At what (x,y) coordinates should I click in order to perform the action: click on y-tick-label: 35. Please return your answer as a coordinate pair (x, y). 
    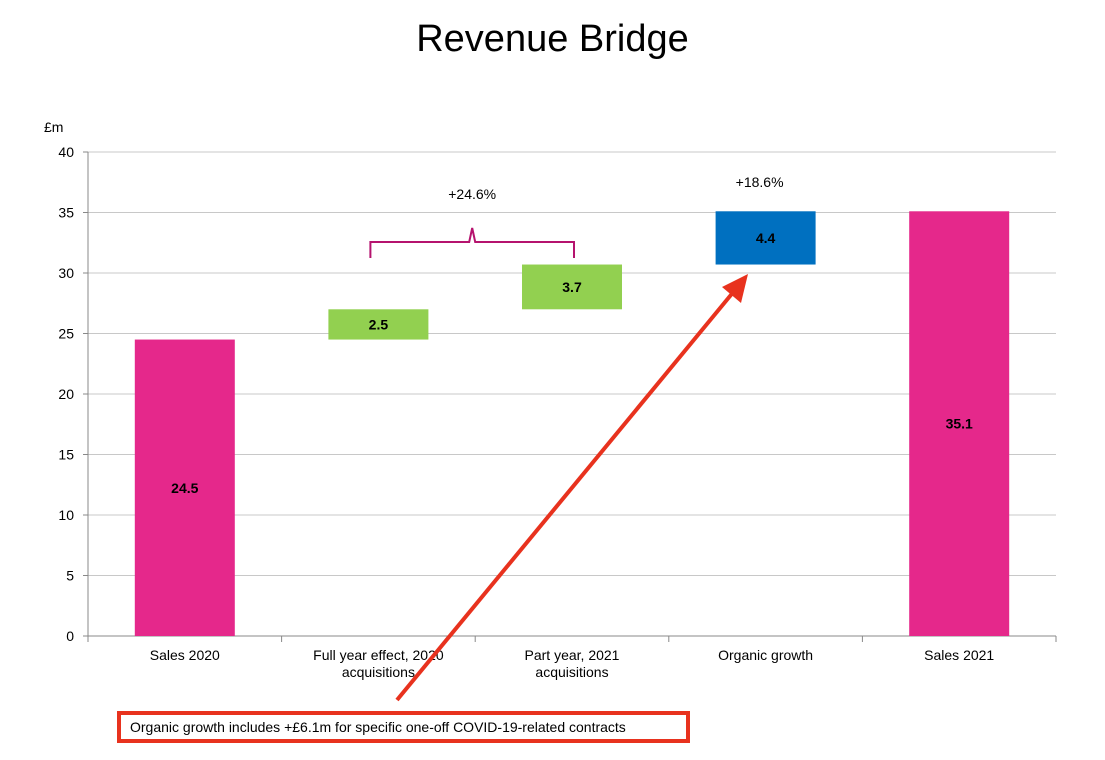
    Looking at the image, I should click on (66, 213).